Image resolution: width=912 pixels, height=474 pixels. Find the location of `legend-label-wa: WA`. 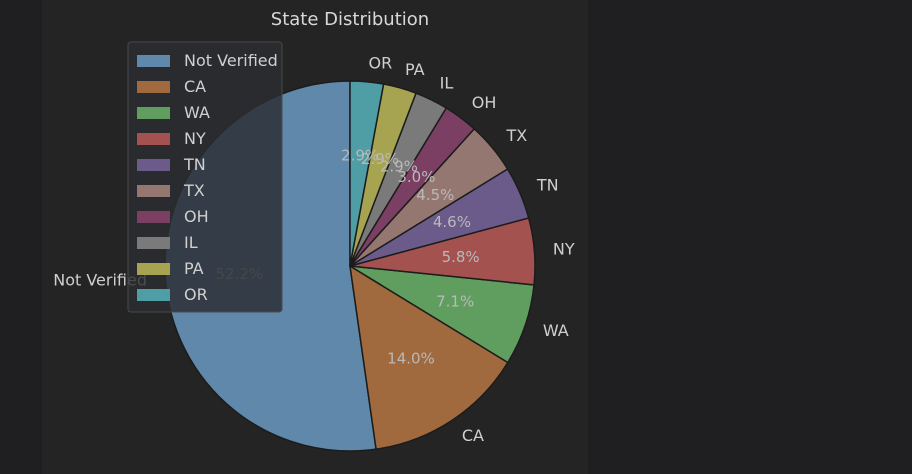

legend-label-wa: WA is located at coordinates (197, 112).